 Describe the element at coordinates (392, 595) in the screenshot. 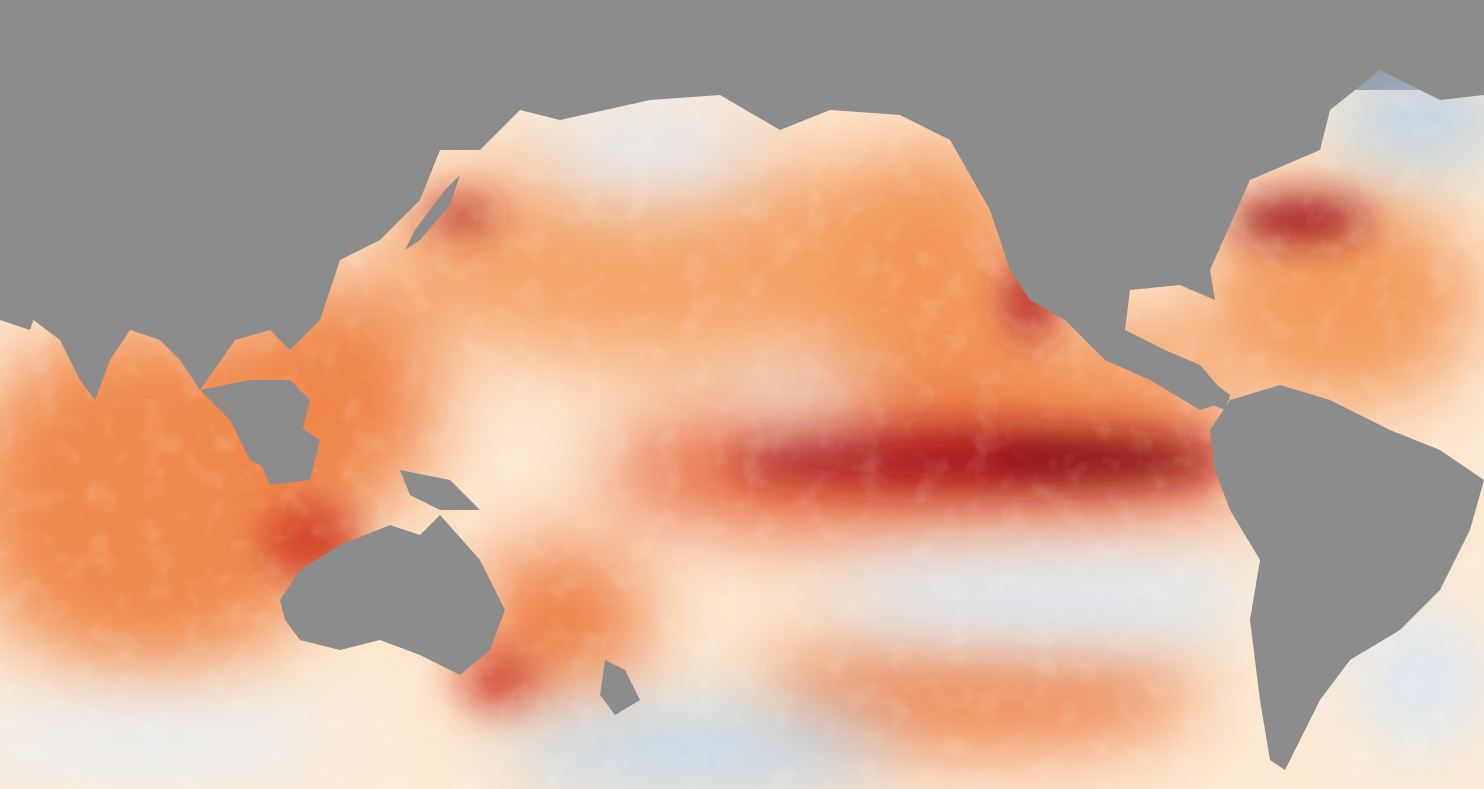

I see `australia` at that location.